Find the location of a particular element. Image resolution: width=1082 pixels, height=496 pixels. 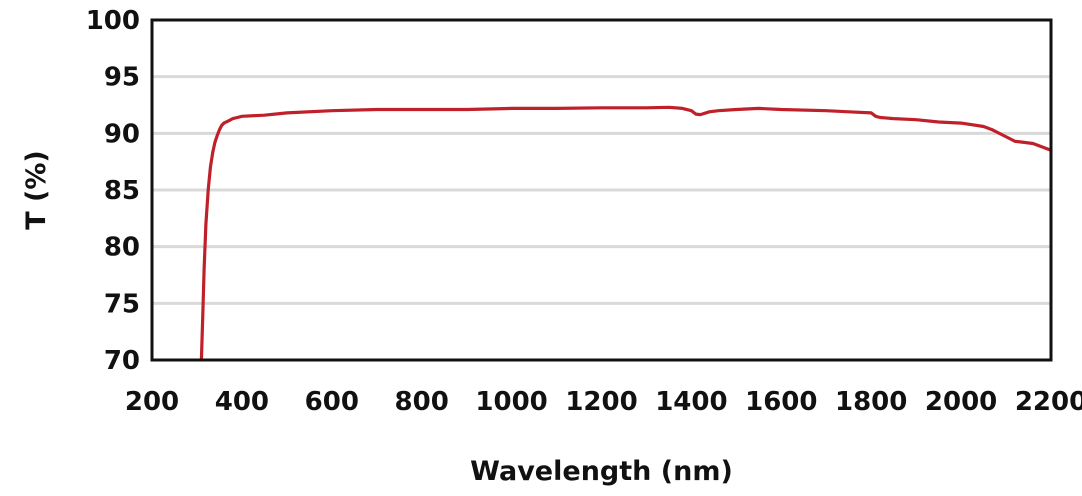

x-tick-label: 1000 is located at coordinates (511, 402).